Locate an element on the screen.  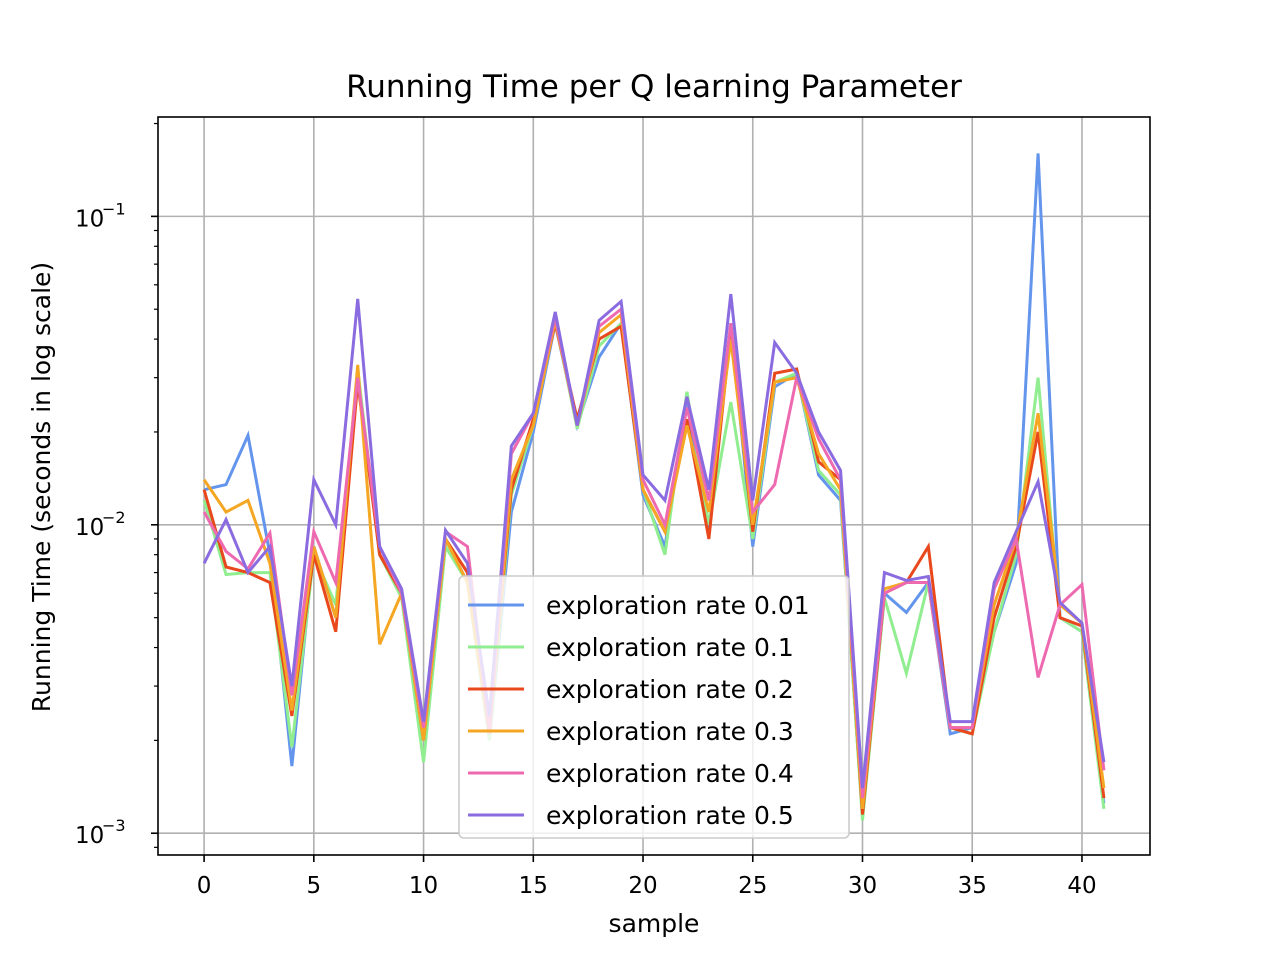
y-tick-exponent: −2 is located at coordinates (114, 517).